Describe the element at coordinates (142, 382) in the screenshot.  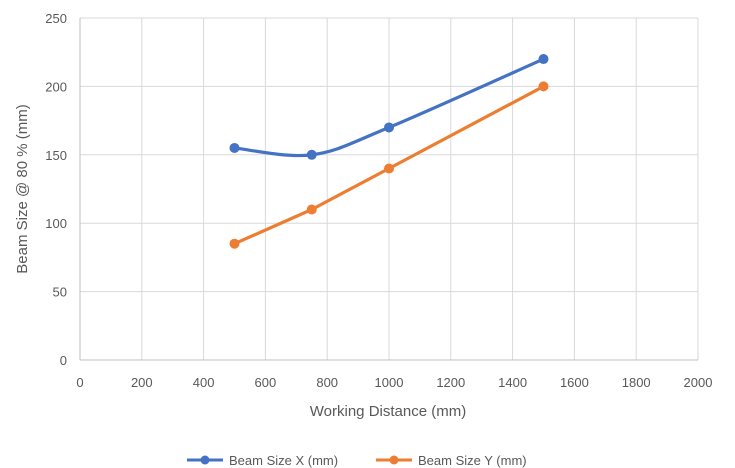
I see `x-tick-label: 200` at that location.